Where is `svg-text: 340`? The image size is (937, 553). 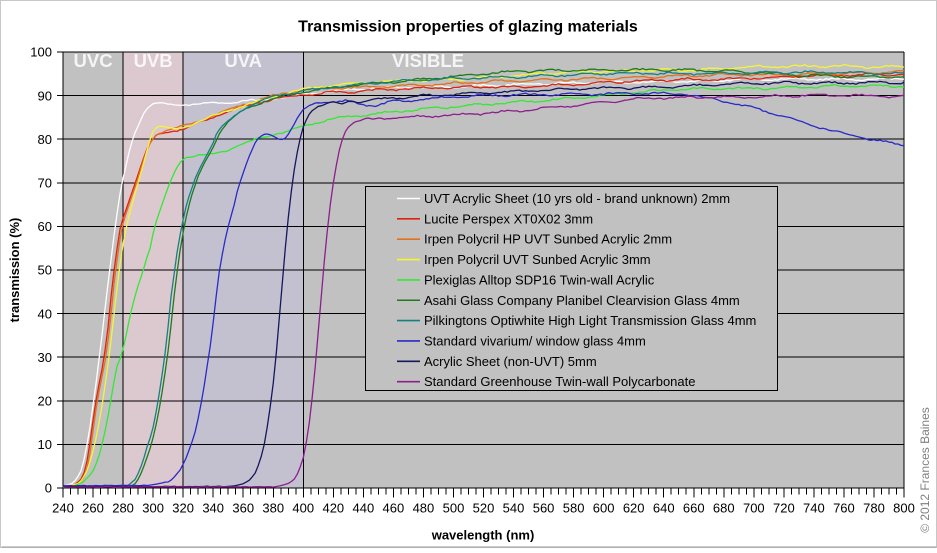 svg-text: 340 is located at coordinates (213, 508).